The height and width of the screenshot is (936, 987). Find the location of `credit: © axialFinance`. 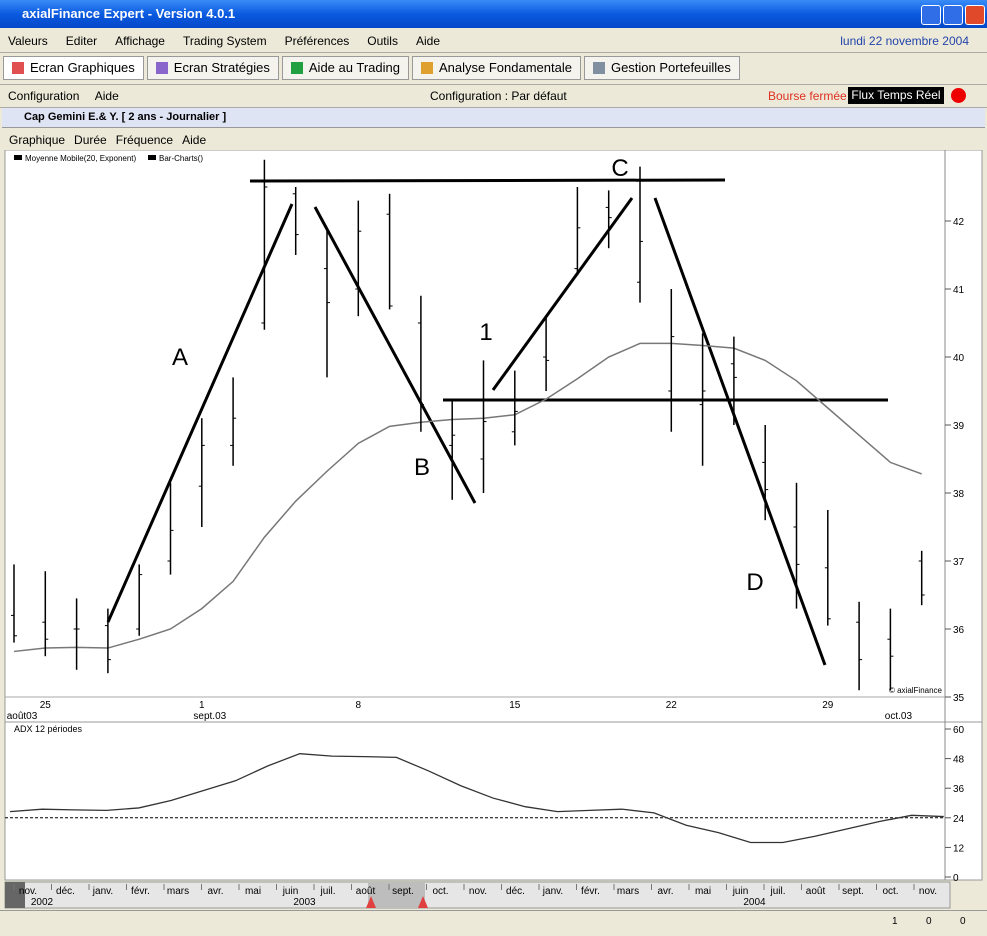

credit: © axialFinance is located at coordinates (916, 690).